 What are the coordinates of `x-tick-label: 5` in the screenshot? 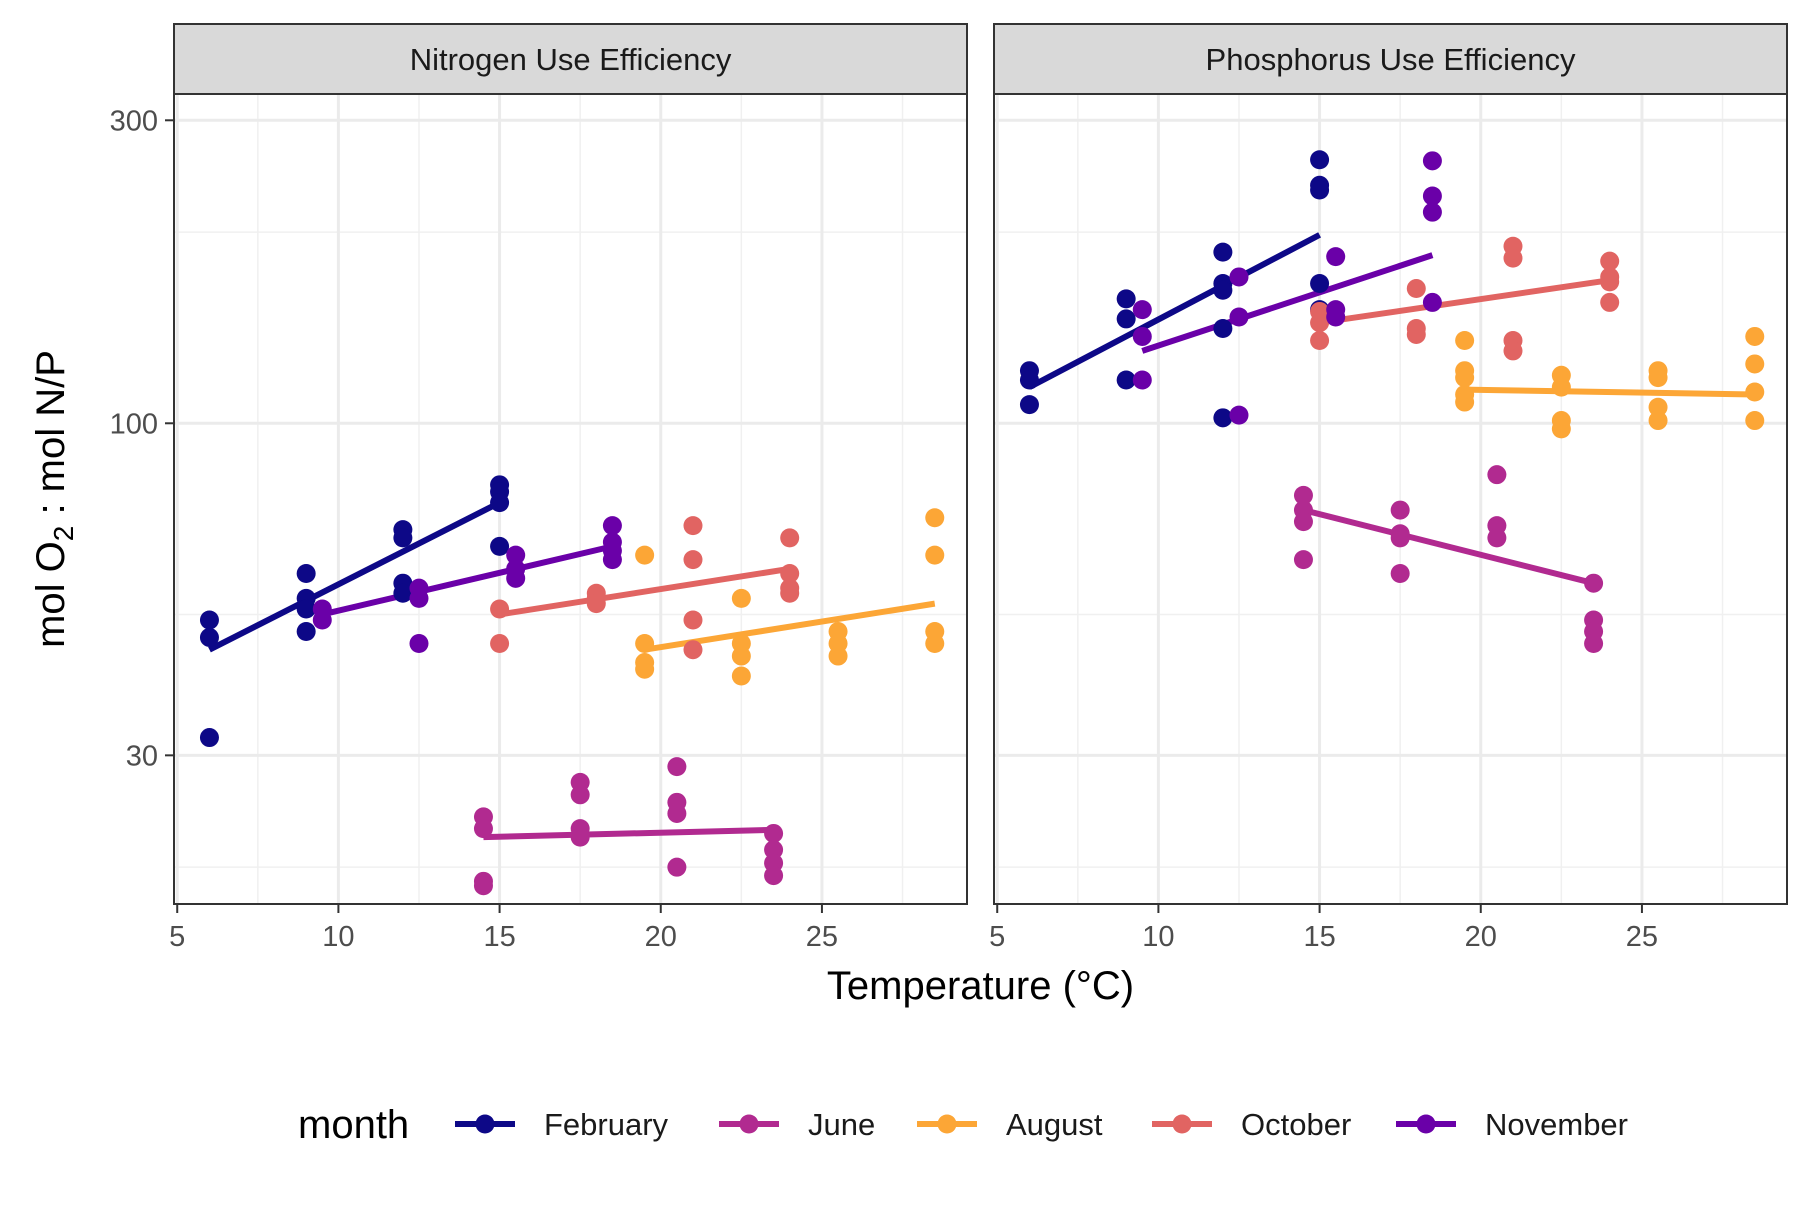 It's located at (997, 937).